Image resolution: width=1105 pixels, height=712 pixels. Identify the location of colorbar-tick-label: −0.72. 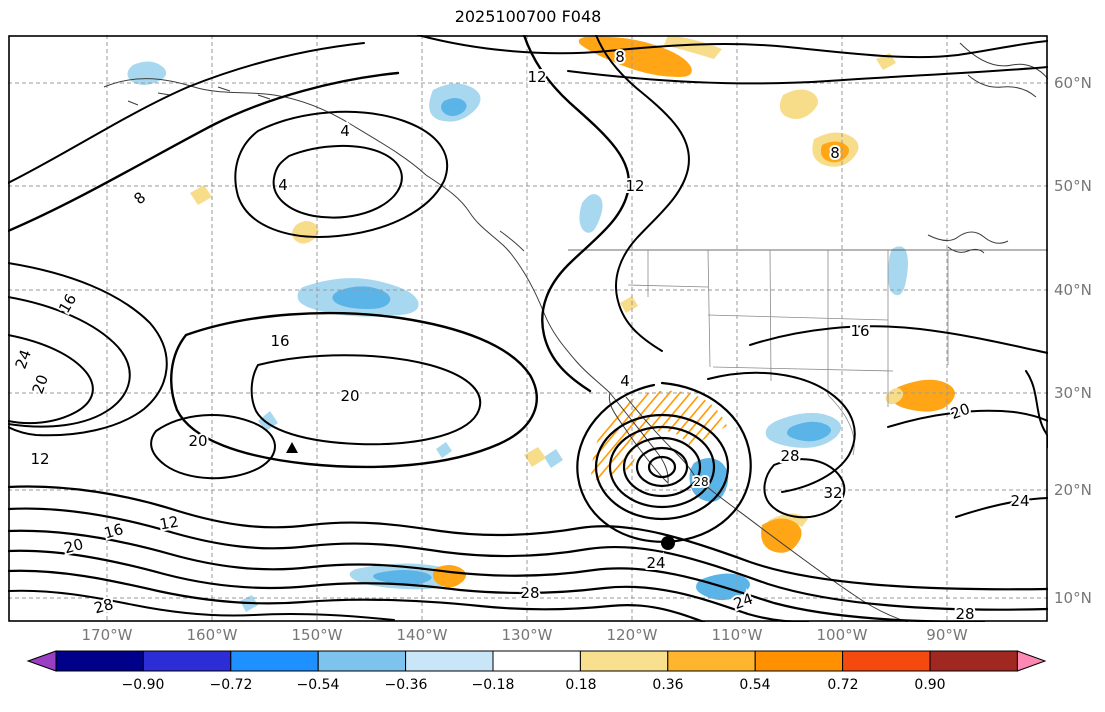
(231, 685).